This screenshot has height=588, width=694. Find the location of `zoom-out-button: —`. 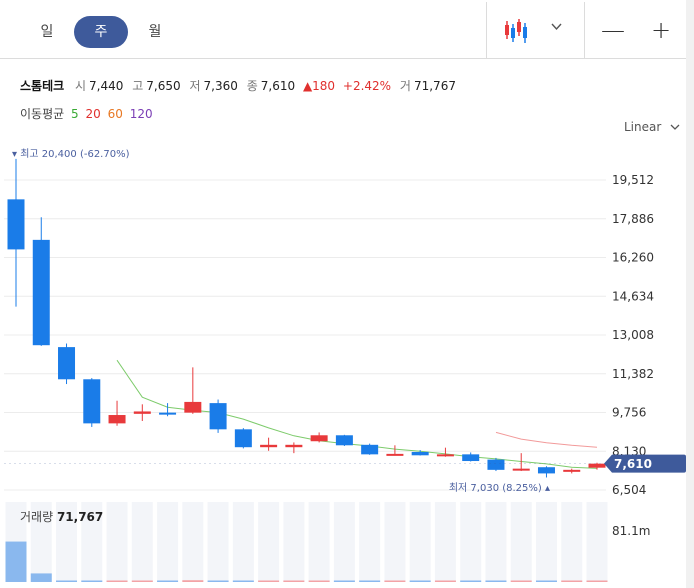

zoom-out-button: — is located at coordinates (613, 30).